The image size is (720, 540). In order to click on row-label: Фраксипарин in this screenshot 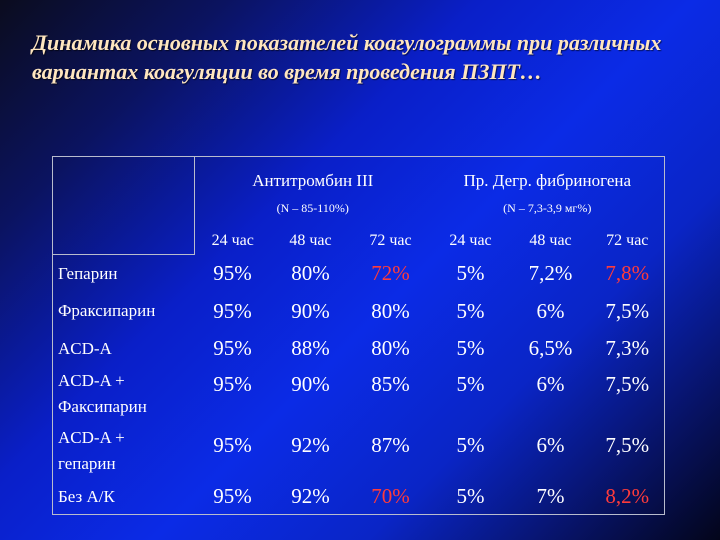, I will do `click(123, 311)`.